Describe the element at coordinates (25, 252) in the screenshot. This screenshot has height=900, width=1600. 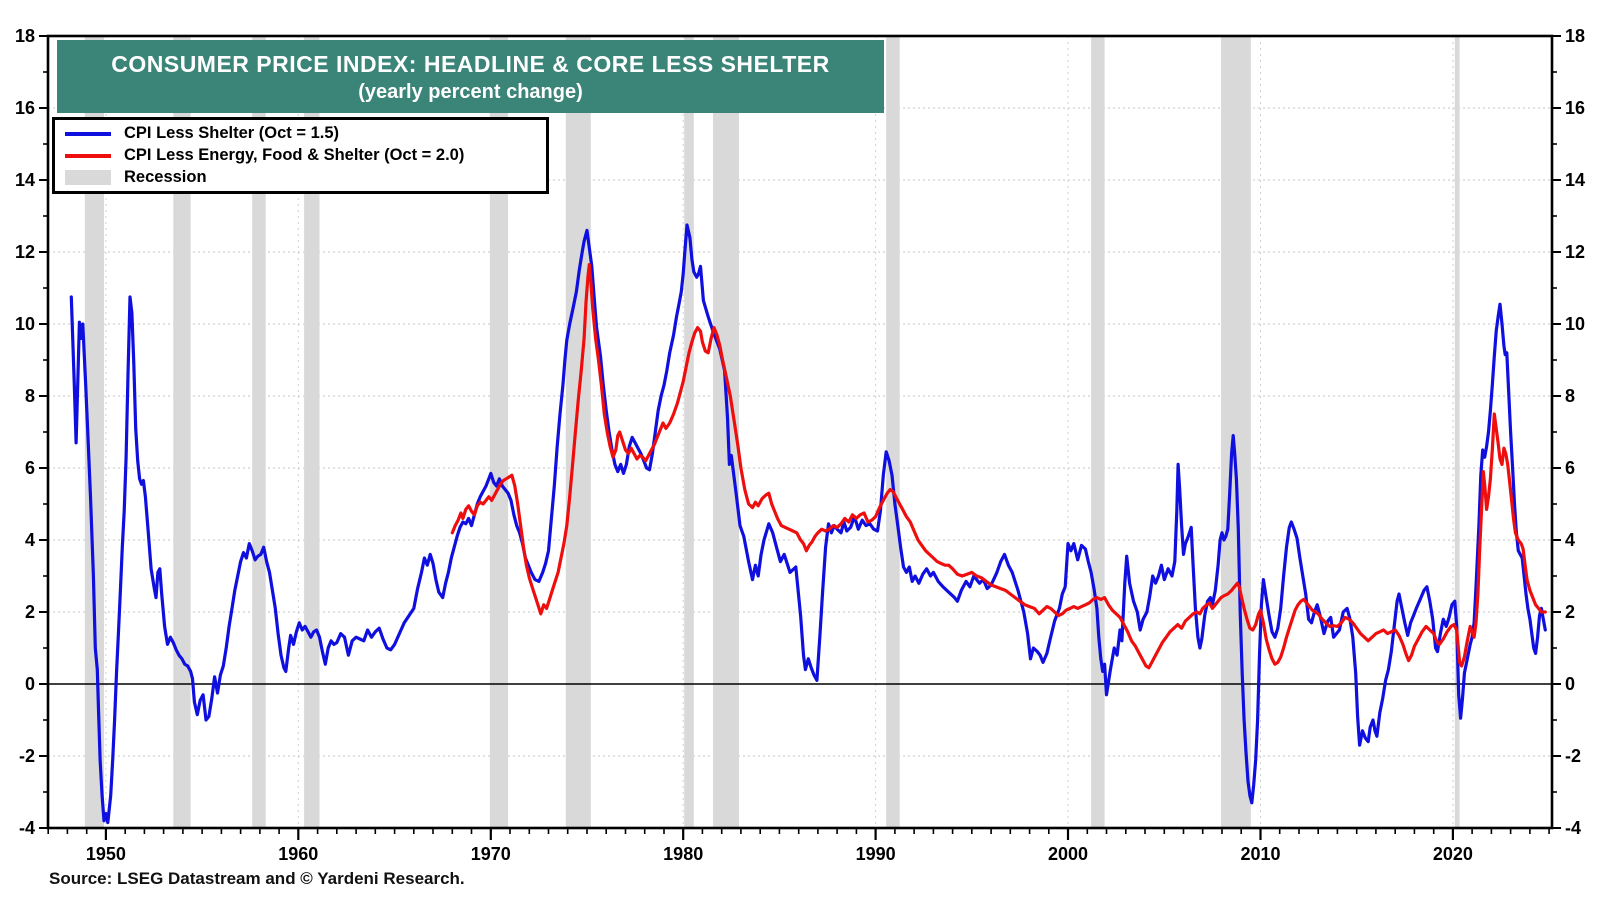
I see `y-axis-label-left: 12` at that location.